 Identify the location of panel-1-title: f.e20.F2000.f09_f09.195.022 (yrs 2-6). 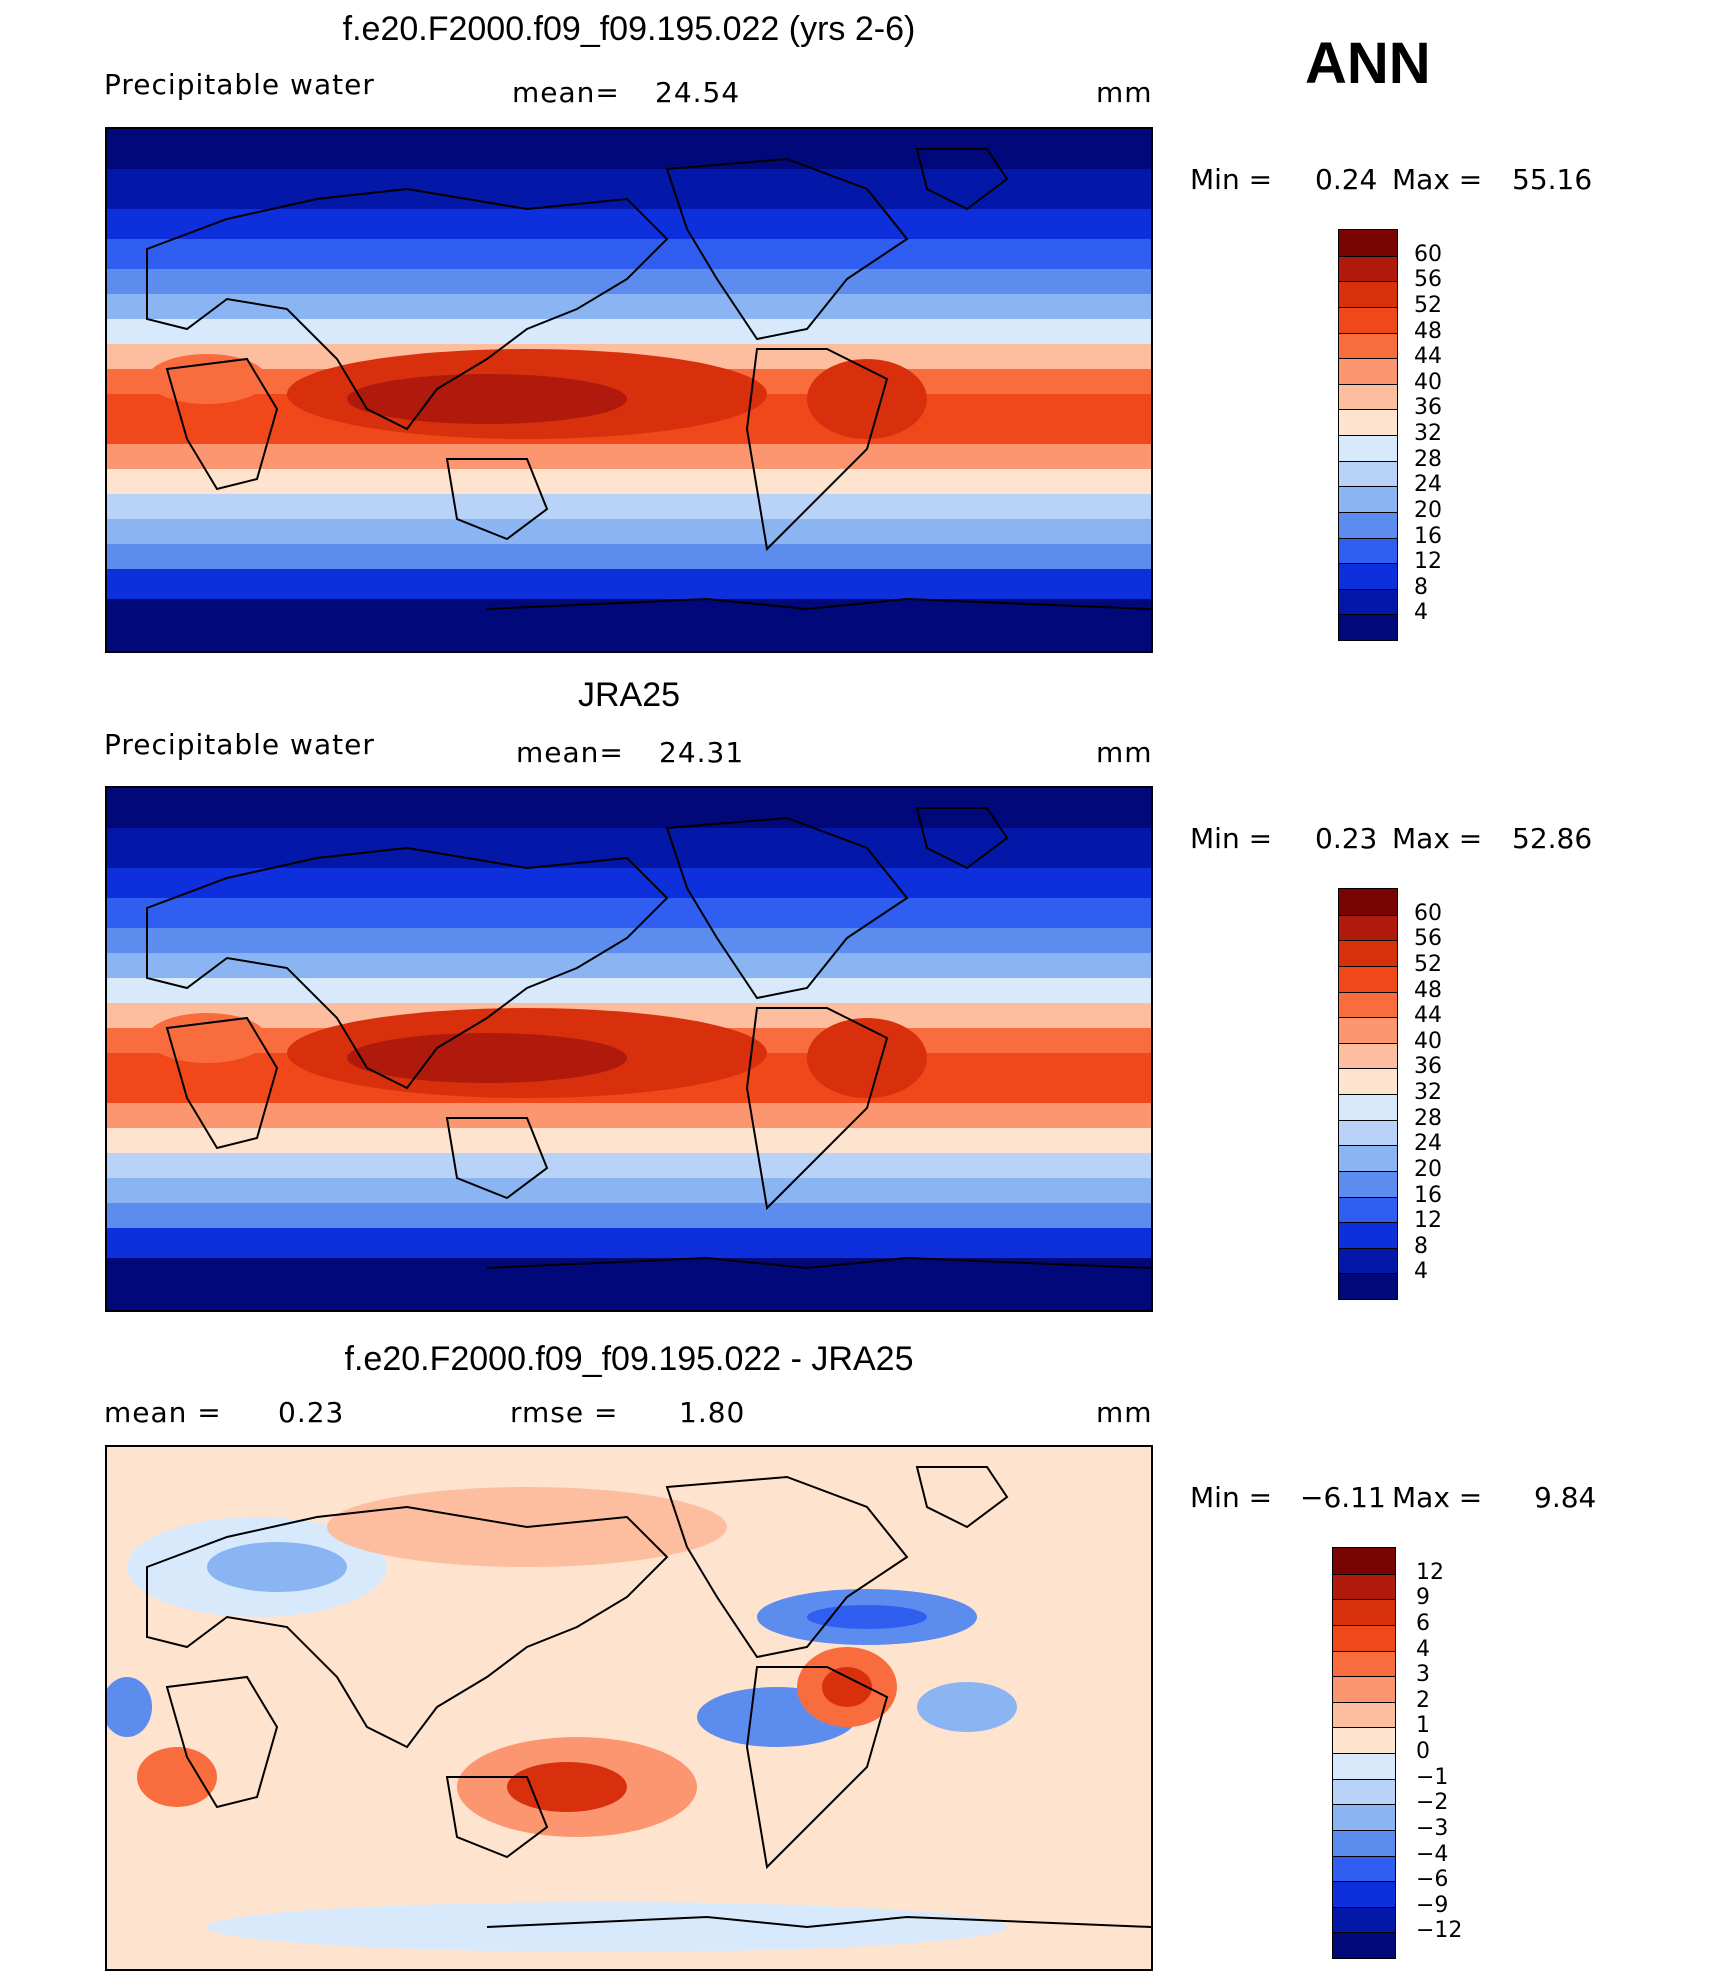
(629, 29).